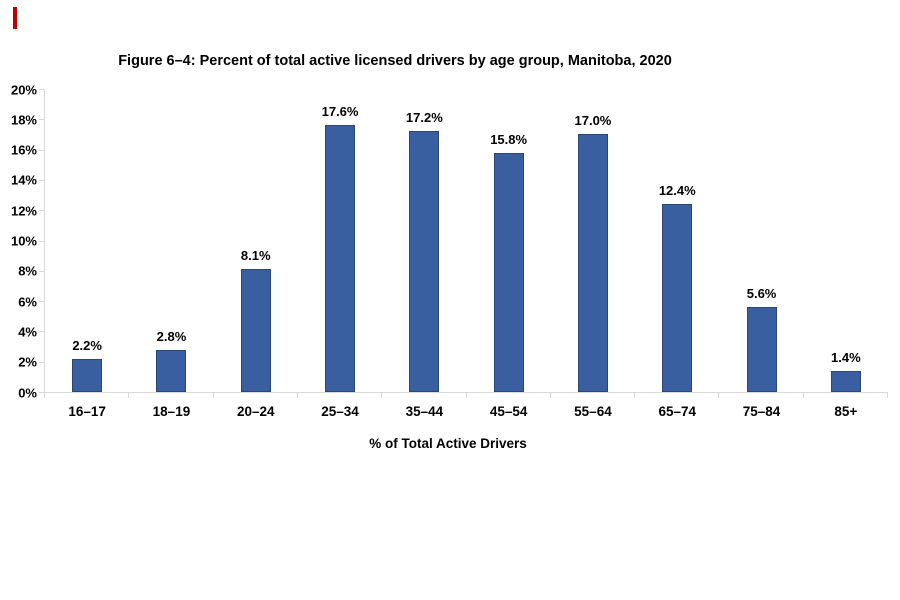  Describe the element at coordinates (509, 139) in the screenshot. I see `bar-value-label: 15.8%` at that location.